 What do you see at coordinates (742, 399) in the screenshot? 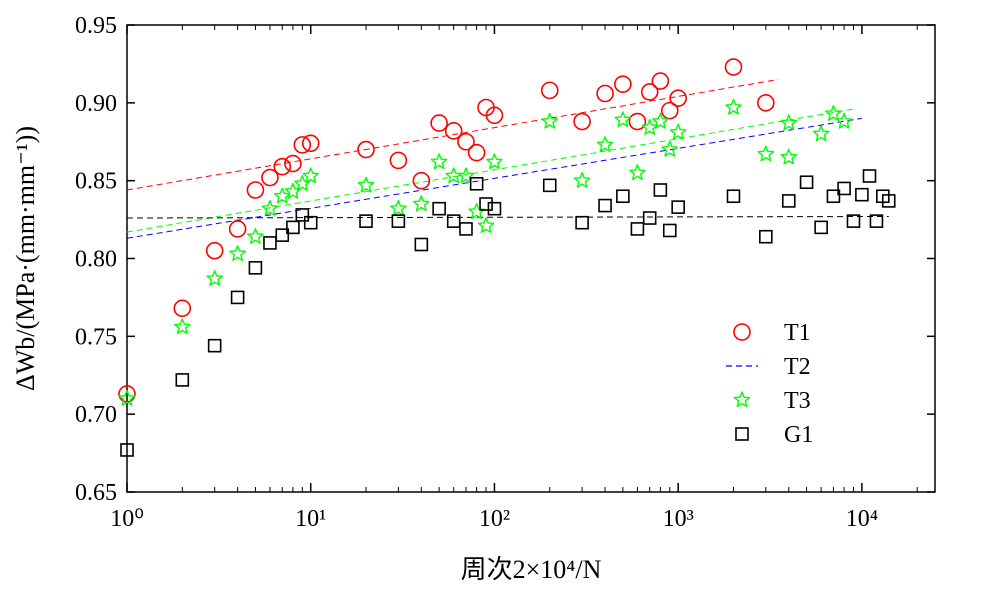
I see `legend-t3-swatch` at bounding box center [742, 399].